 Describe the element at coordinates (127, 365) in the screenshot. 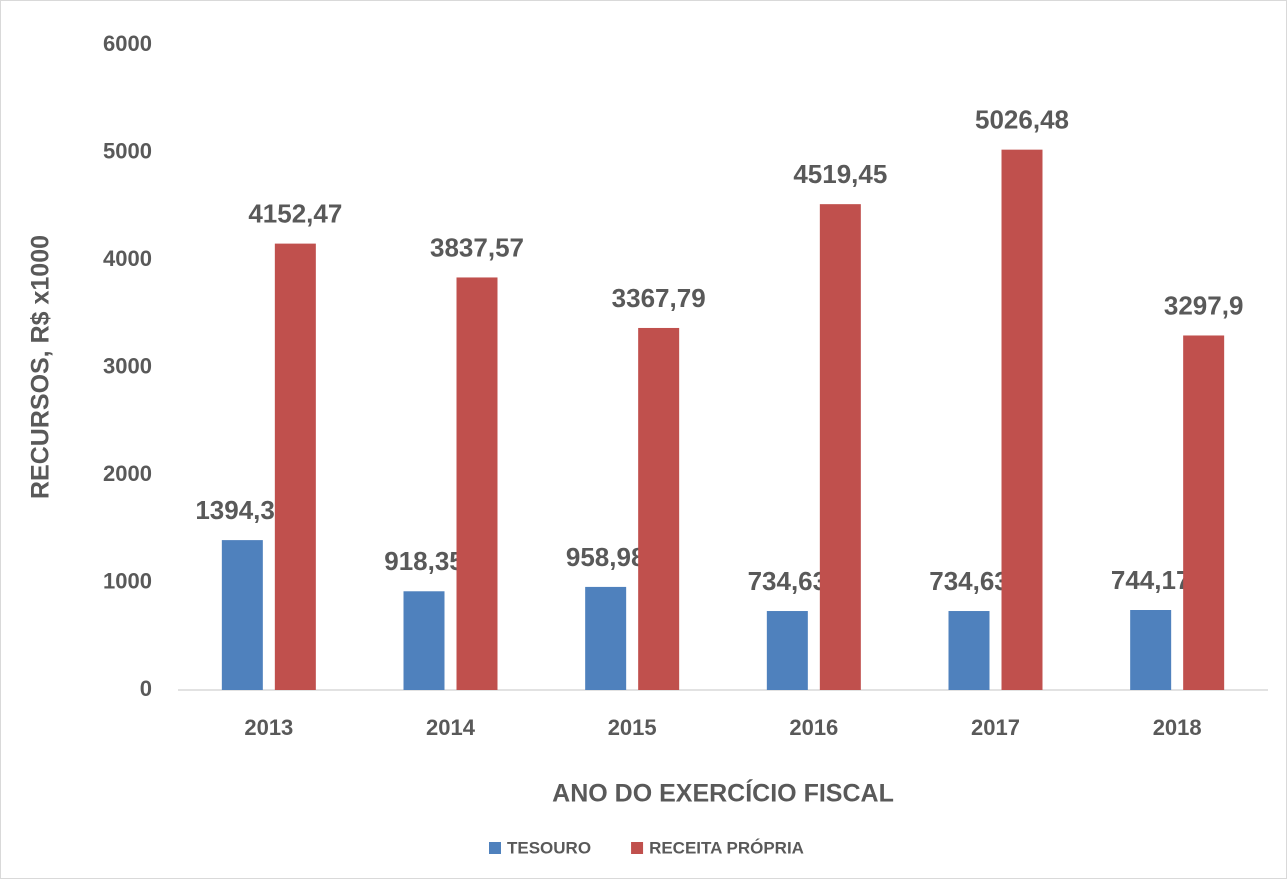

I see `y-tick-label: 3000` at that location.